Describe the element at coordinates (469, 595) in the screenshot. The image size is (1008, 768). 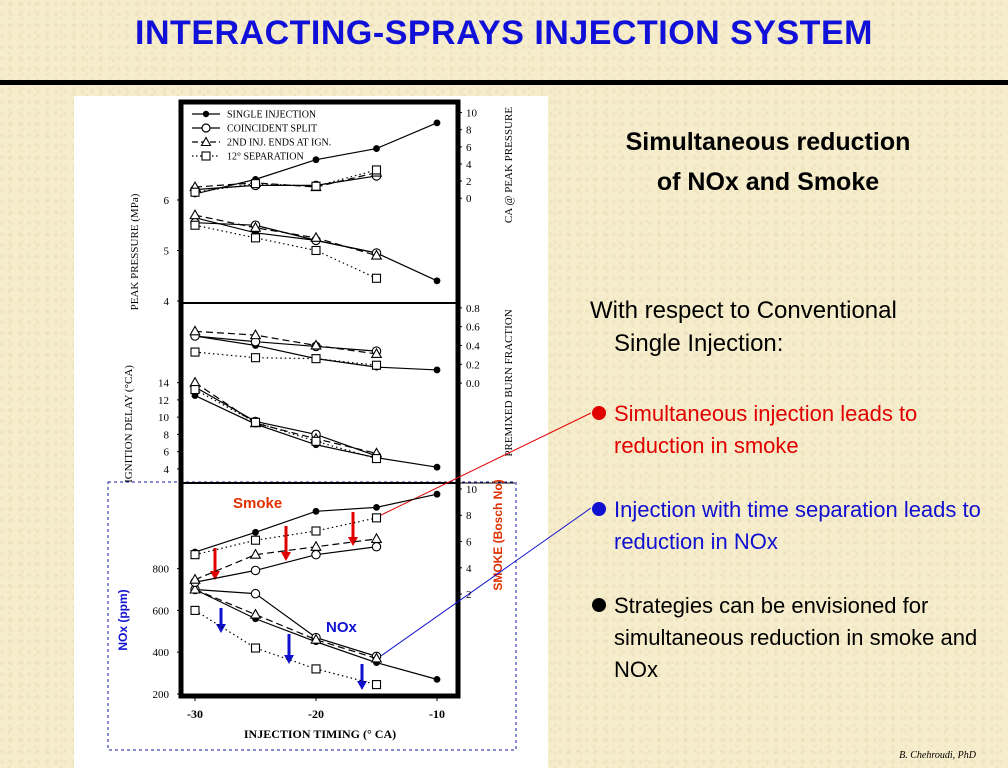
I see `emissions-right-tick-label: 2` at that location.